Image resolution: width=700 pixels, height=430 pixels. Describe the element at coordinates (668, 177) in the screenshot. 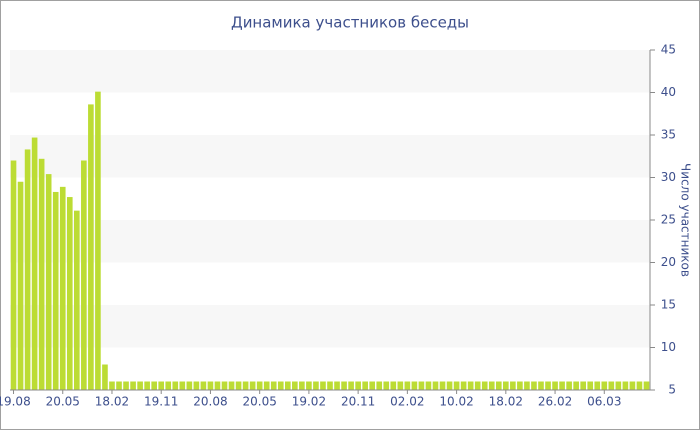

I see `y-tick-label: 30` at that location.